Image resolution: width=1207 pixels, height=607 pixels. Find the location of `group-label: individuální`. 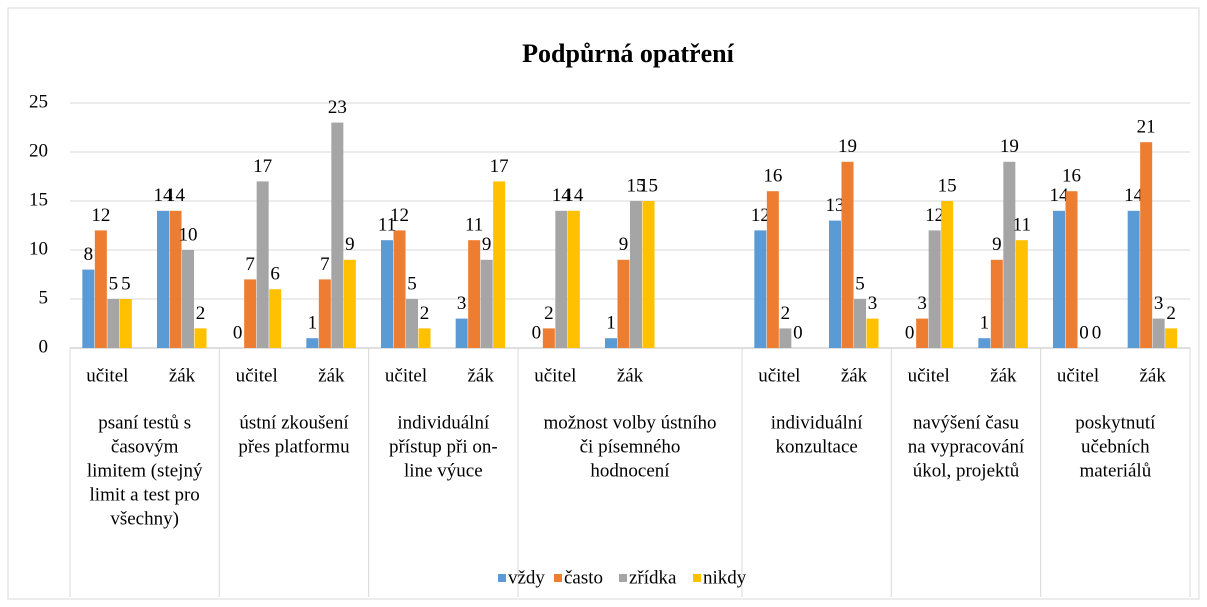

group-label: individuální is located at coordinates (817, 422).